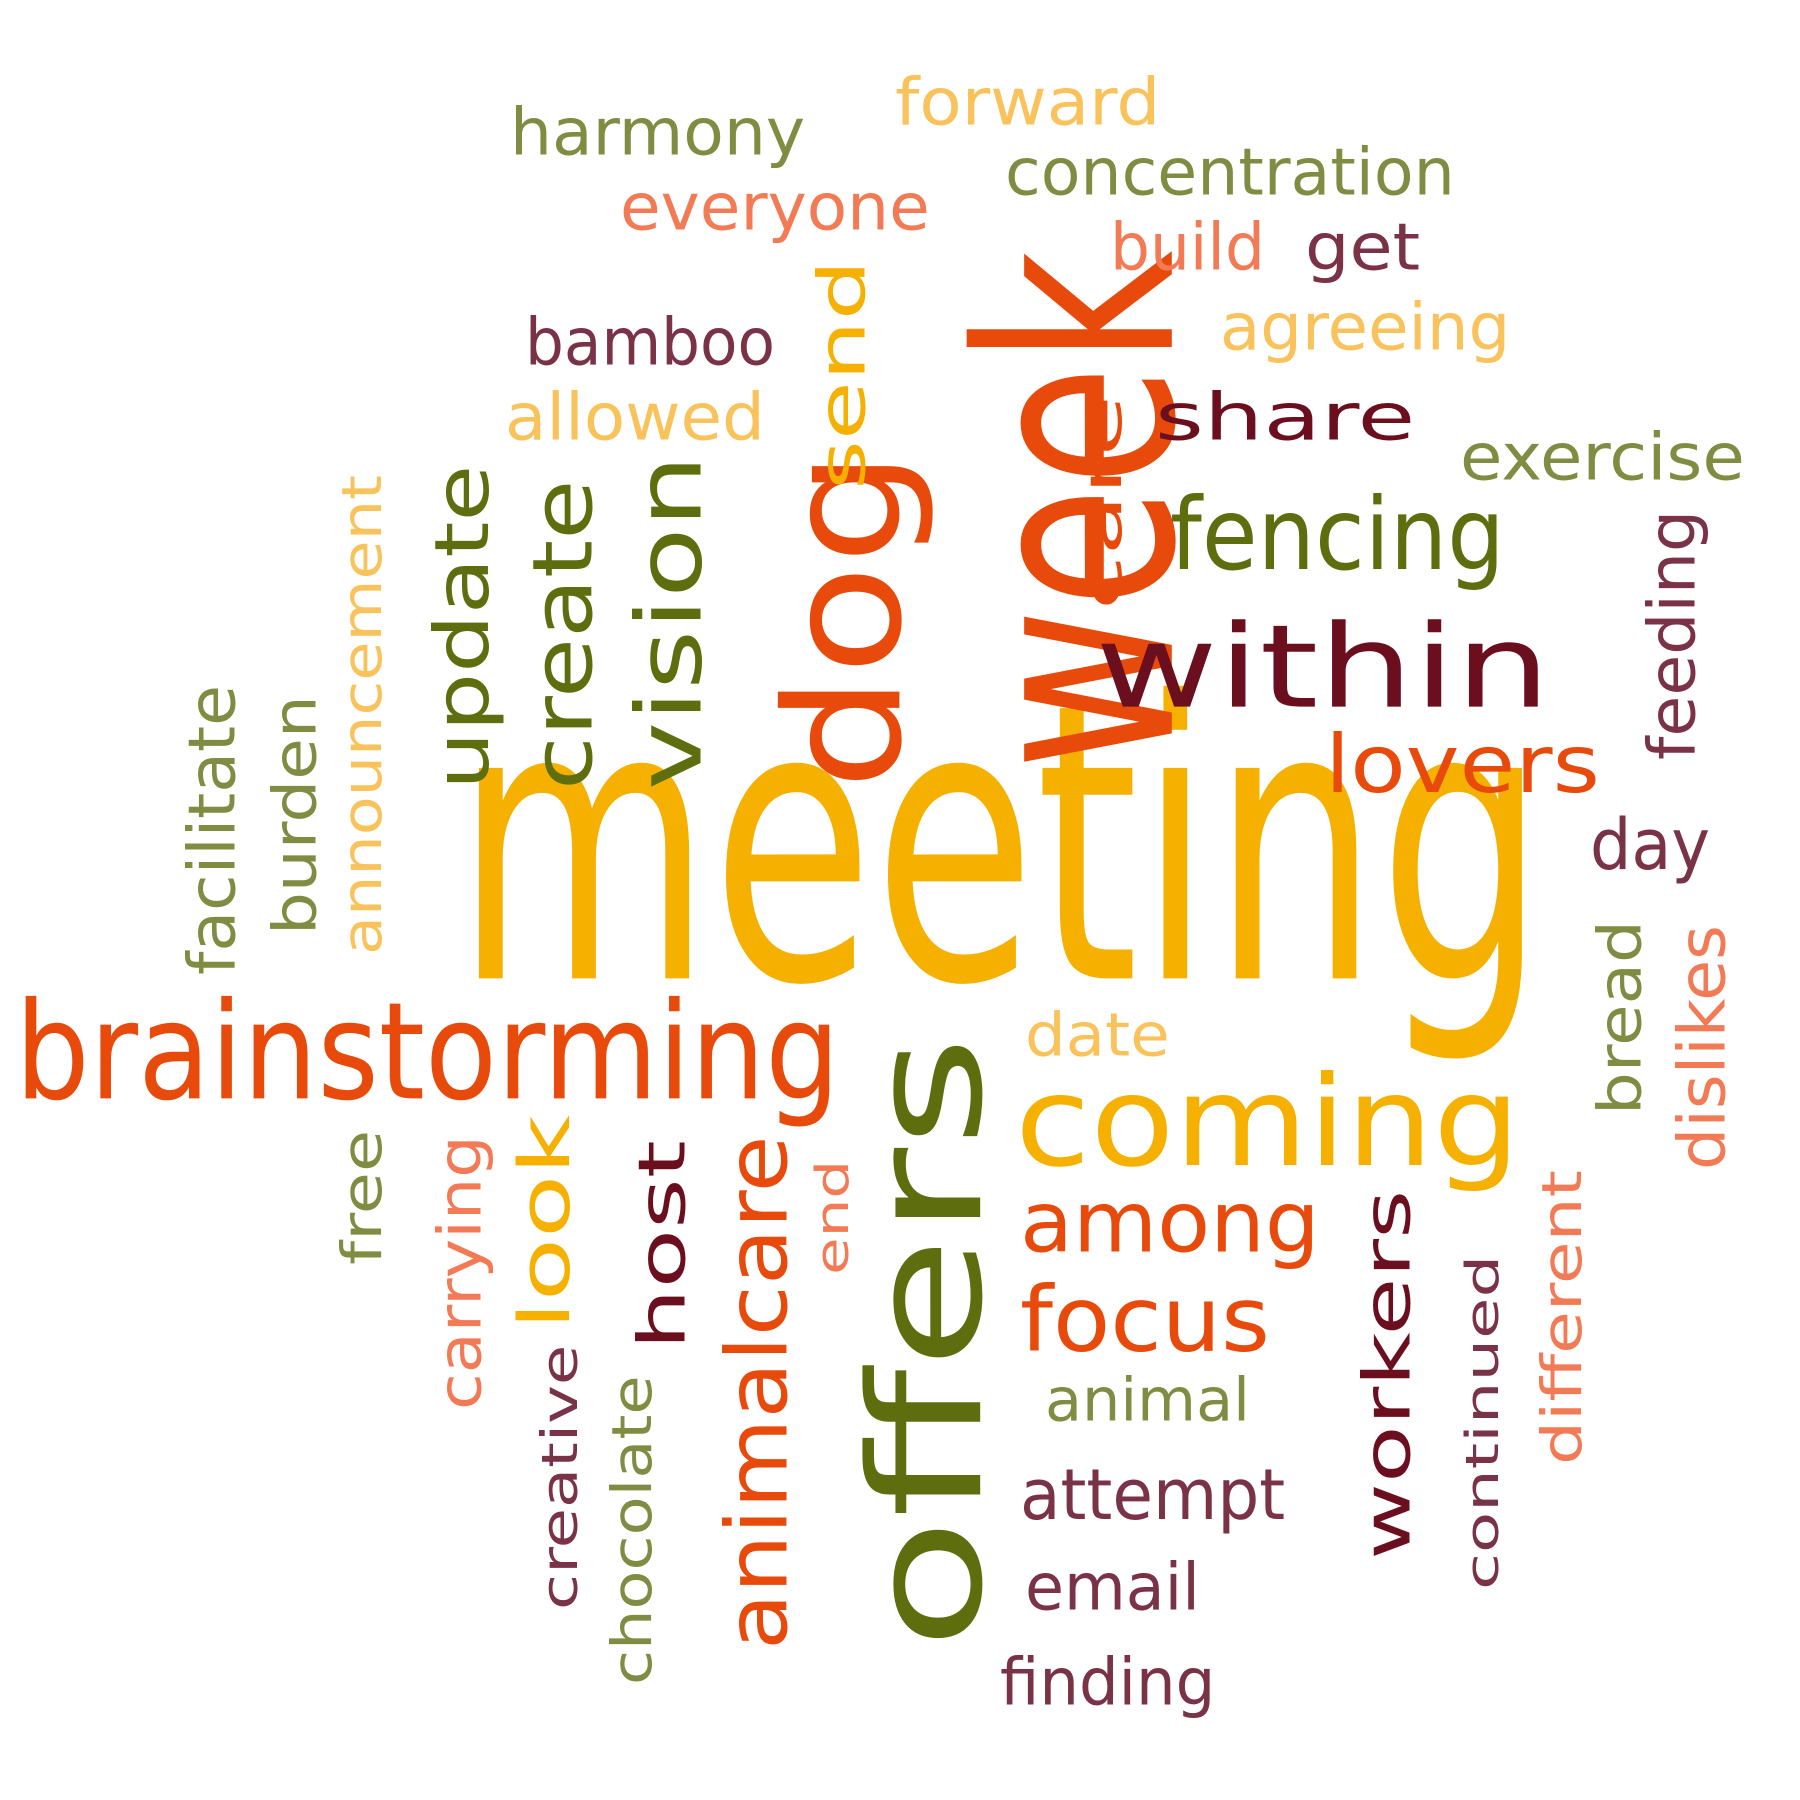 This screenshot has width=1800, height=1800. Describe the element at coordinates (775, 207) in the screenshot. I see `word-everyone: everyone` at that location.